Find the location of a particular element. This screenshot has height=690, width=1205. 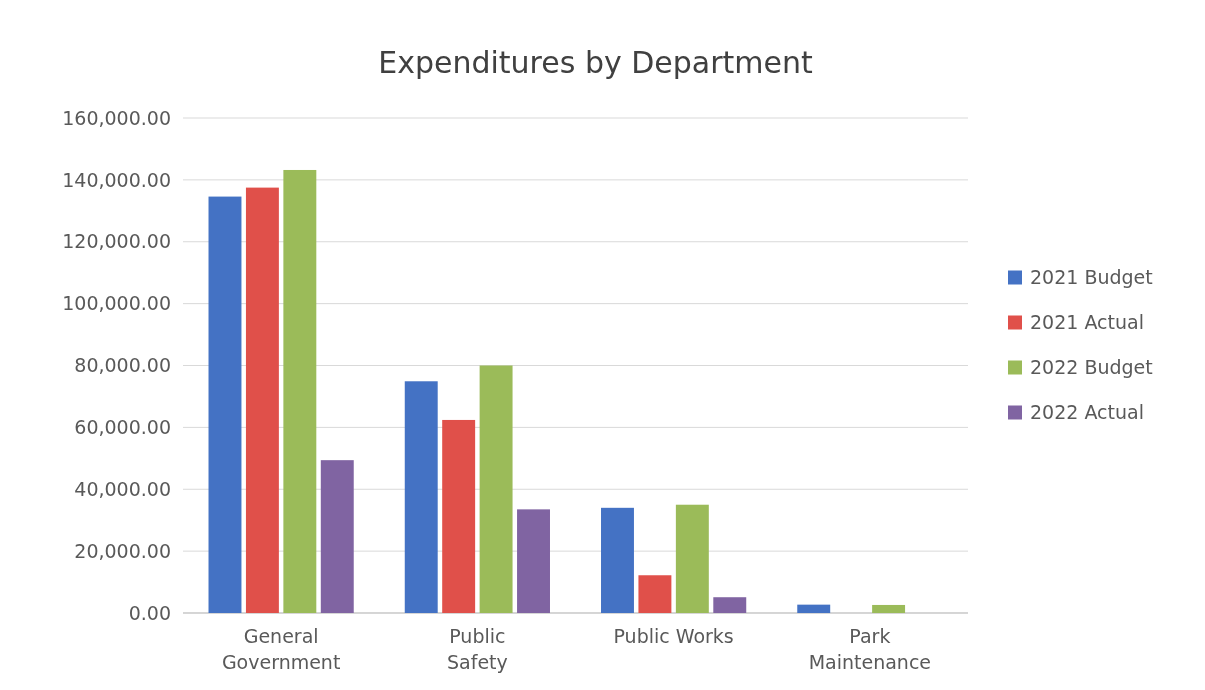

y-tick-label: 120,000.00 is located at coordinates (116, 241).